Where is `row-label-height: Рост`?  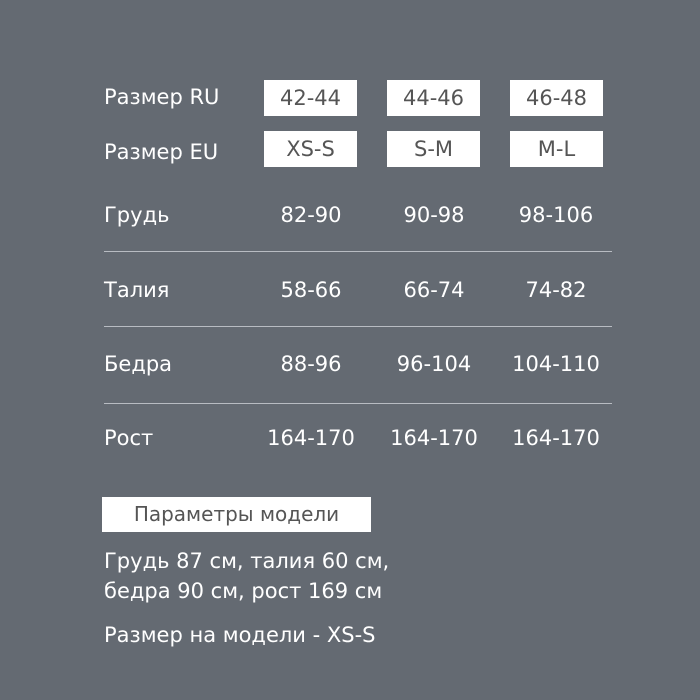
row-label-height: Рост is located at coordinates (129, 438).